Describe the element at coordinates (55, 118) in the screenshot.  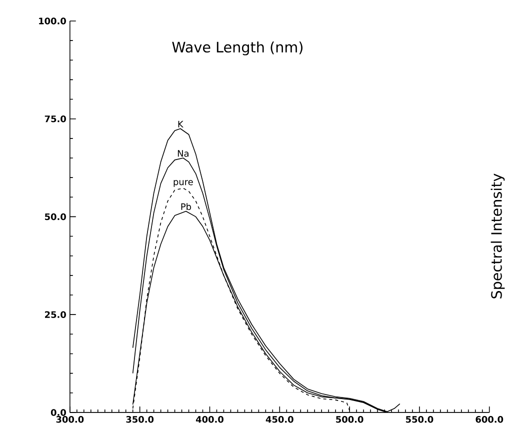
I see `y-tick-label: 75.0` at that location.